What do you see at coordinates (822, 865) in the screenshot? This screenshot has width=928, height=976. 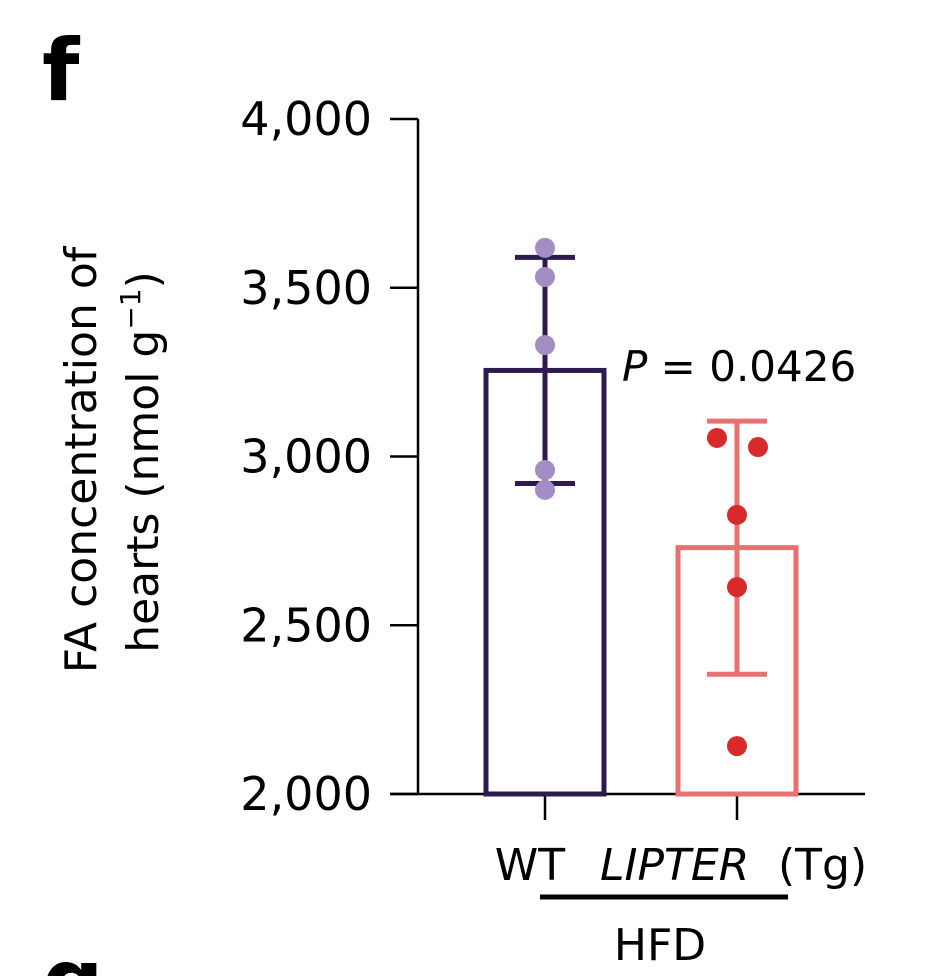 I see `x-tick-label-suffix: (Tg)` at bounding box center [822, 865].